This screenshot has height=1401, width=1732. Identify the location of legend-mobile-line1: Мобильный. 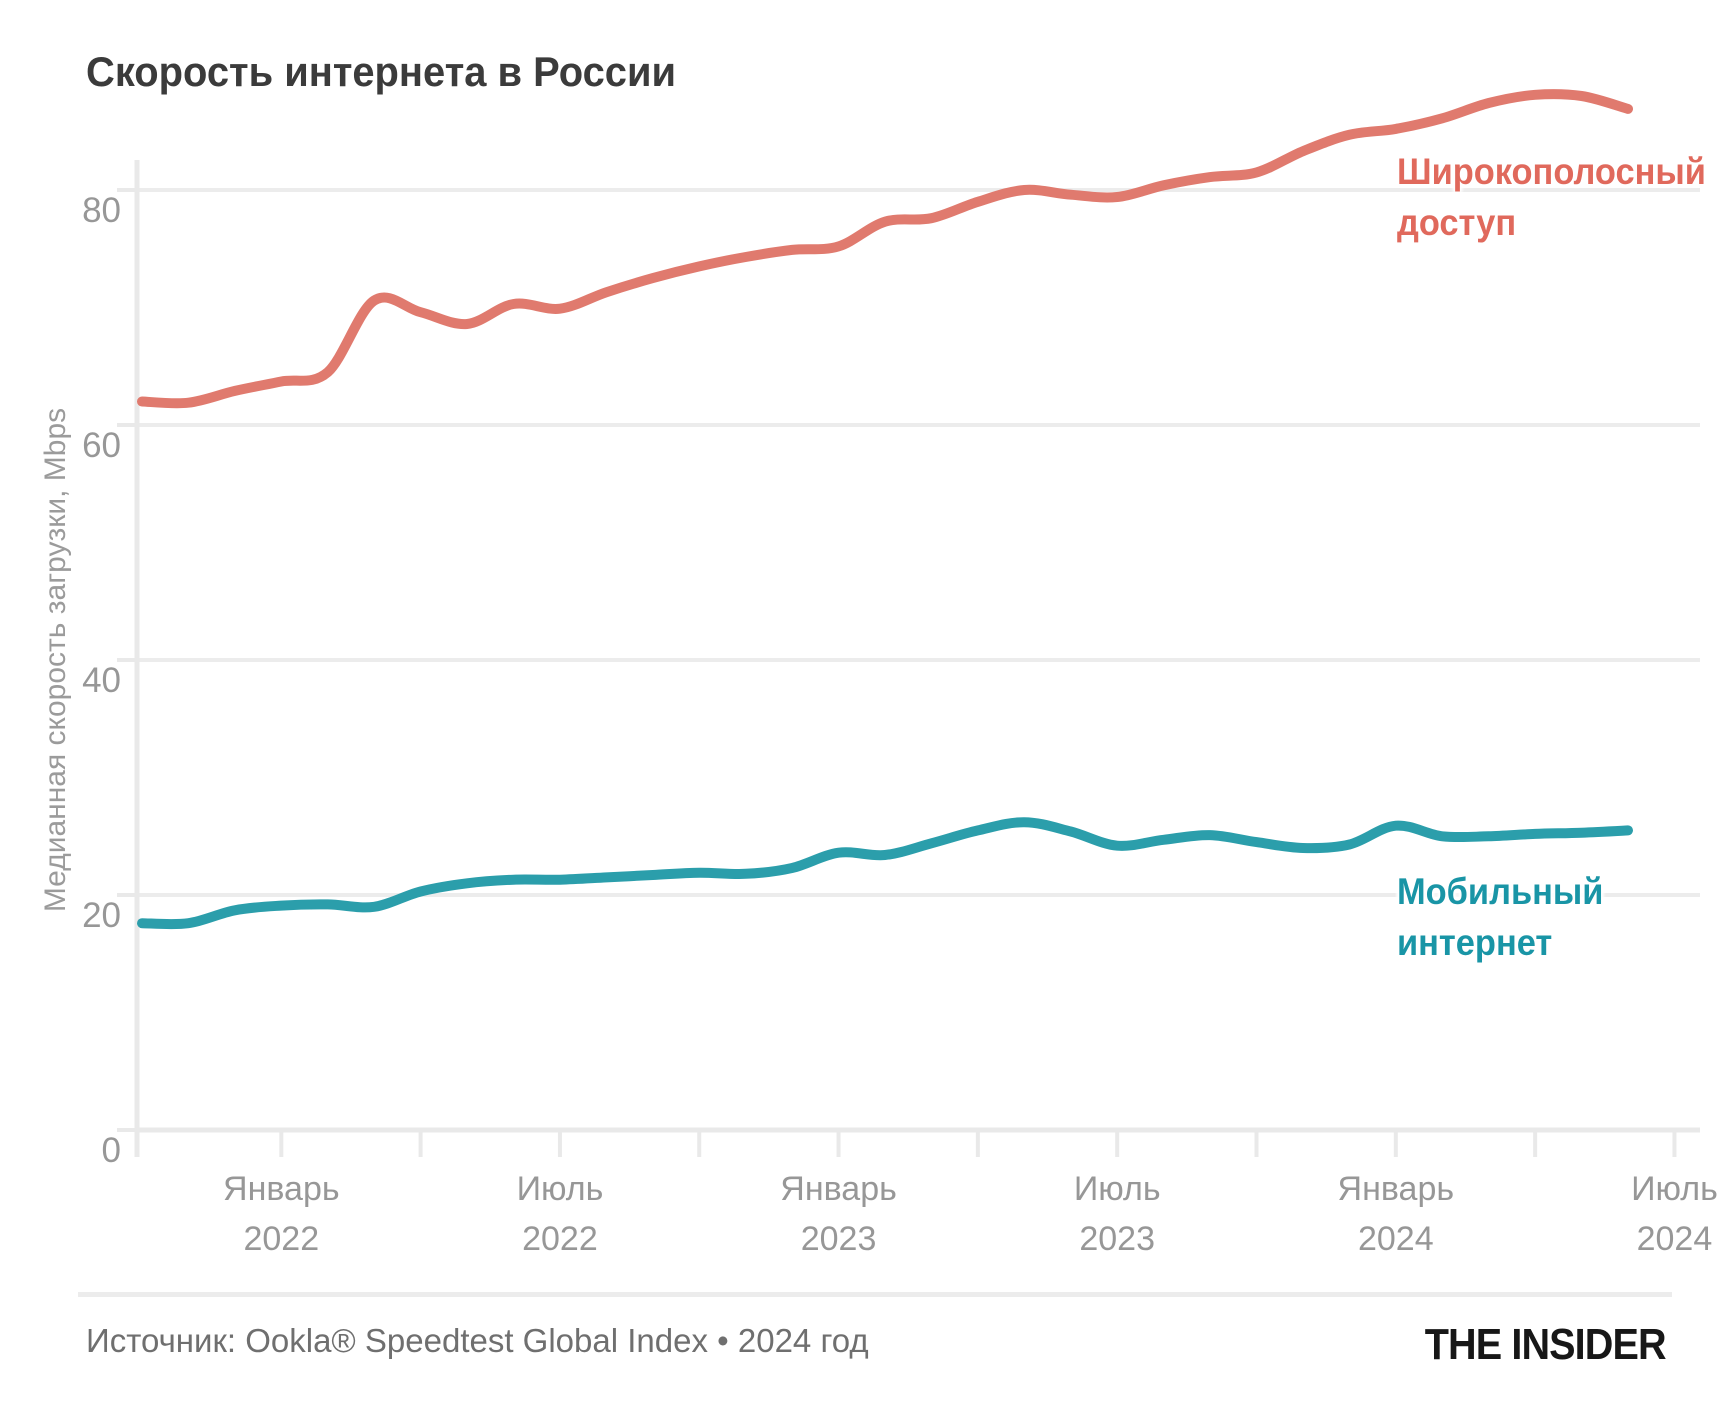
(1500, 891).